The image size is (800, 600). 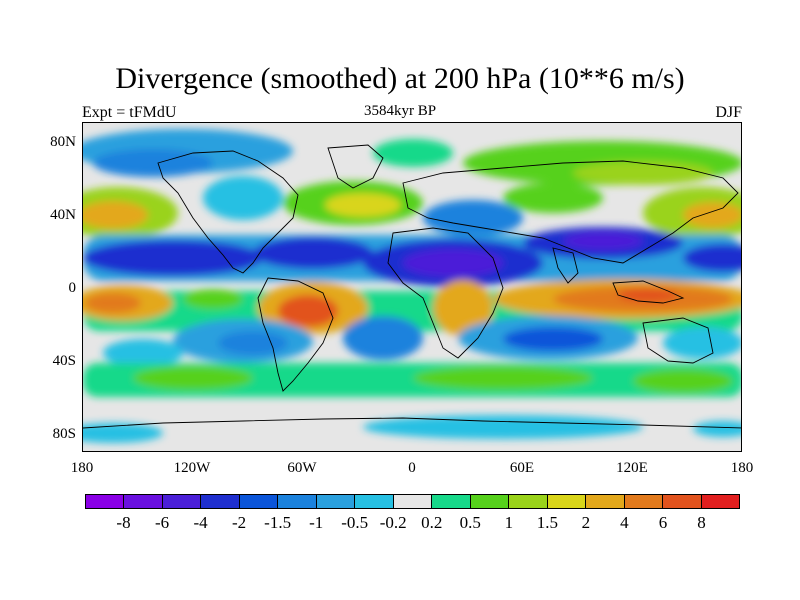 What do you see at coordinates (470, 522) in the screenshot?
I see `colorbar-label: 0.5` at bounding box center [470, 522].